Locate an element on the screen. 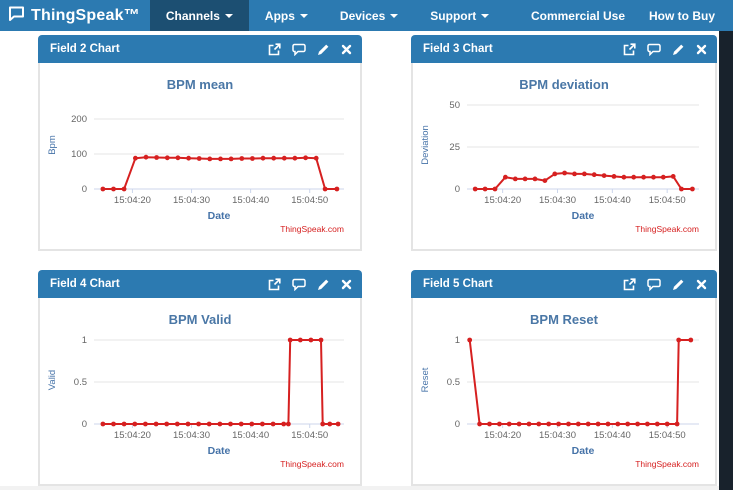 This screenshot has width=733, height=490. window-right-edge is located at coordinates (726, 260).